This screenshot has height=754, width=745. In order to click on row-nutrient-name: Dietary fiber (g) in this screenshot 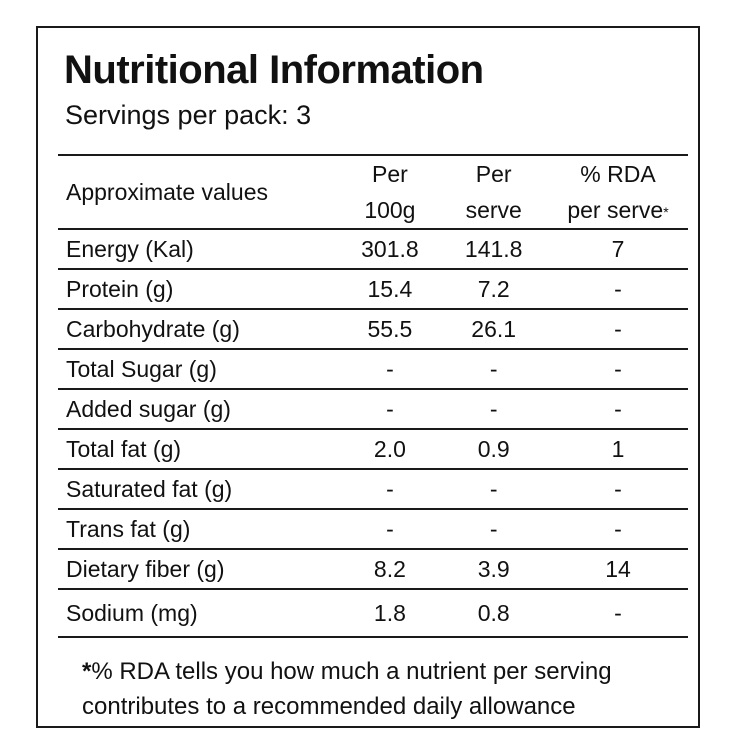, I will do `click(199, 569)`.